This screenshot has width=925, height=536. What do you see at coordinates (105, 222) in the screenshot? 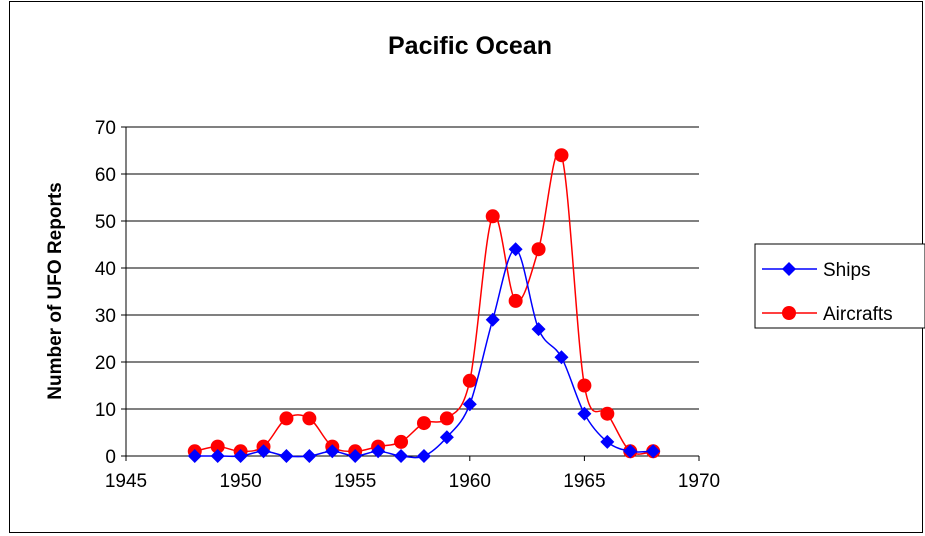
I see `y-tick-label: 50` at bounding box center [105, 222].